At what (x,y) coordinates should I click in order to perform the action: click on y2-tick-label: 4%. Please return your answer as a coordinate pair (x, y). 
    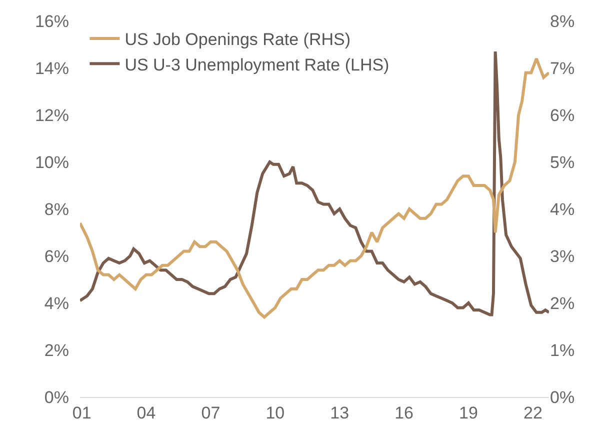
    Looking at the image, I should click on (562, 209).